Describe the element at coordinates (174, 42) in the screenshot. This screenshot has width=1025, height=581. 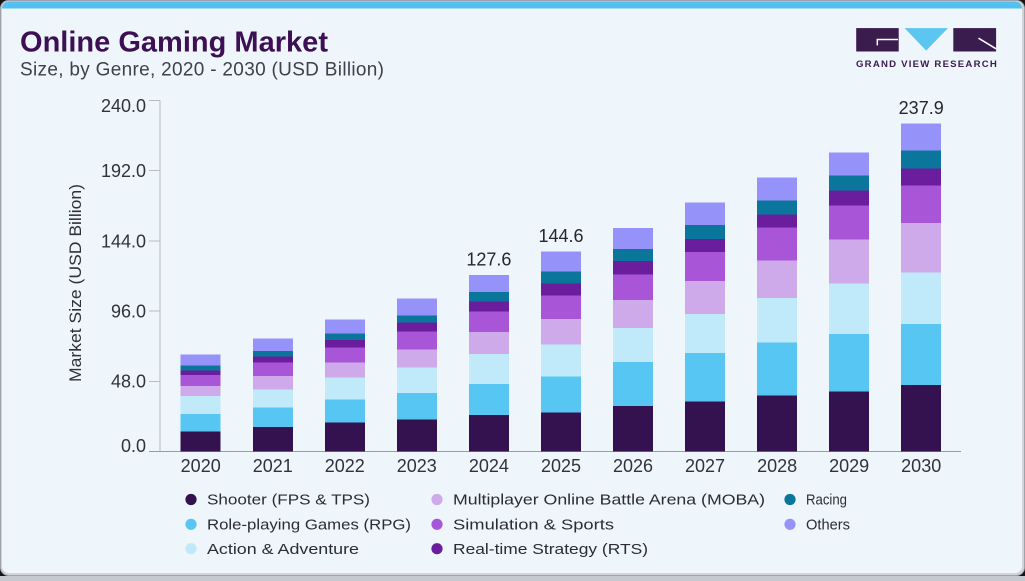
I see `svg-text: Online Gaming Market` at that location.